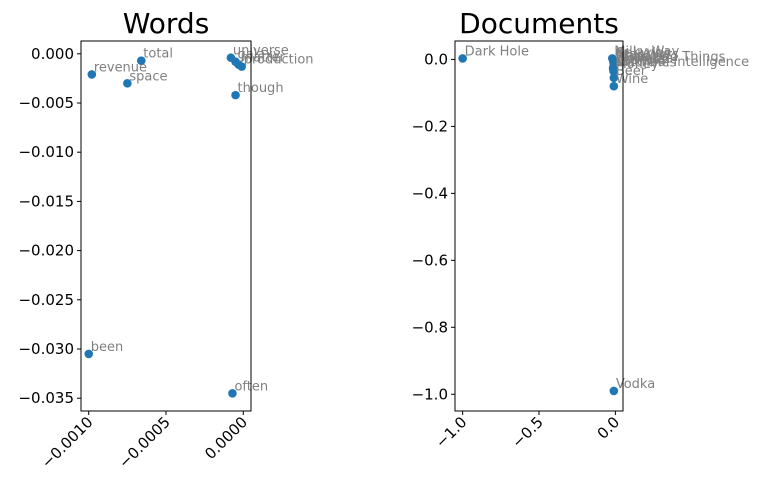 This screenshot has height=494, width=773. What do you see at coordinates (107, 347) in the screenshot?
I see `words-point-label: been` at bounding box center [107, 347].